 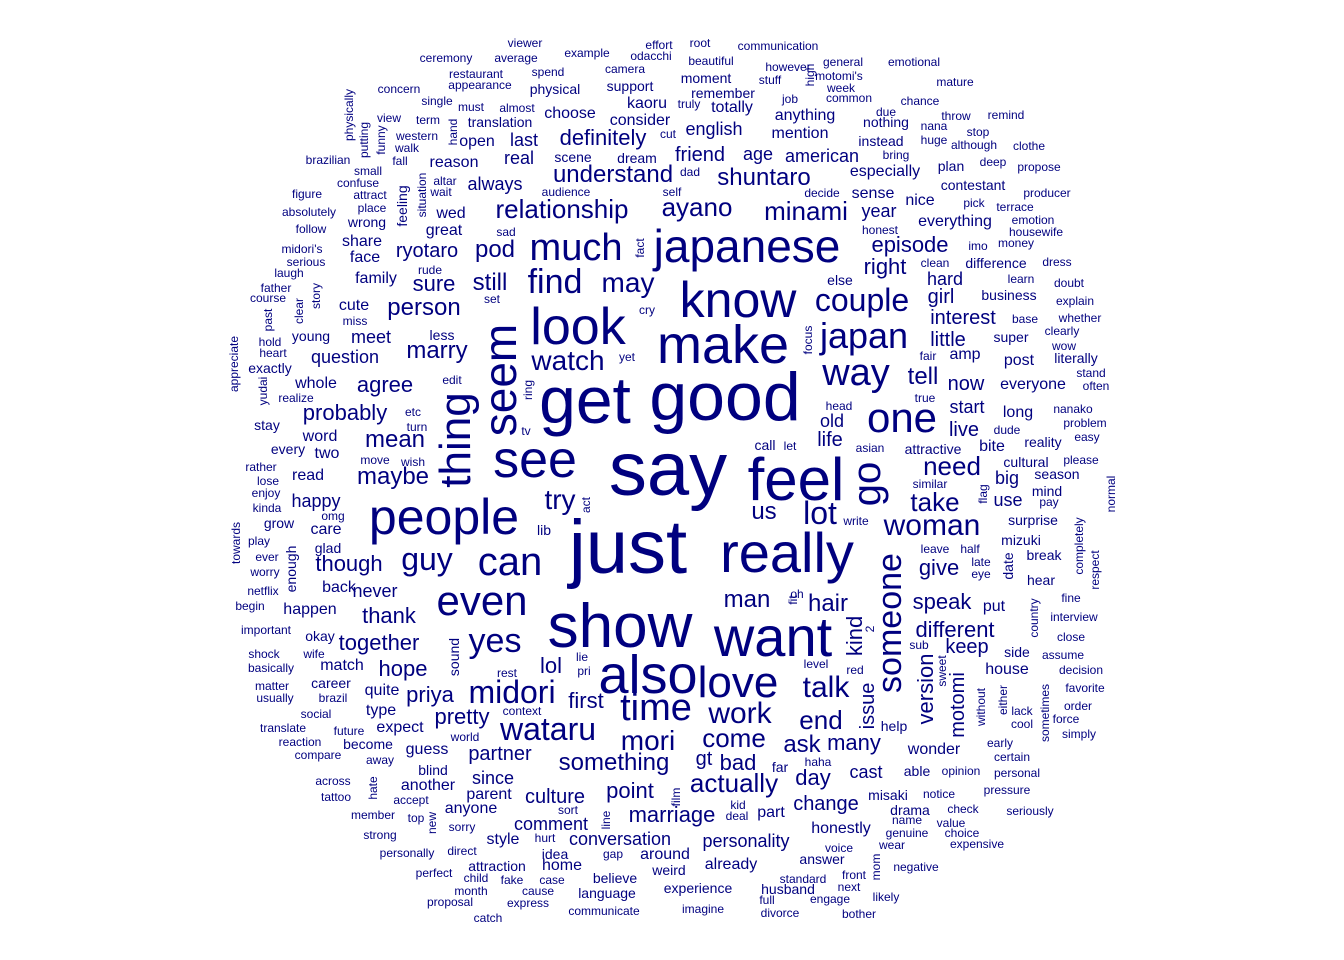 What do you see at coordinates (952, 466) in the screenshot?
I see `cloud-word-need: need` at bounding box center [952, 466].